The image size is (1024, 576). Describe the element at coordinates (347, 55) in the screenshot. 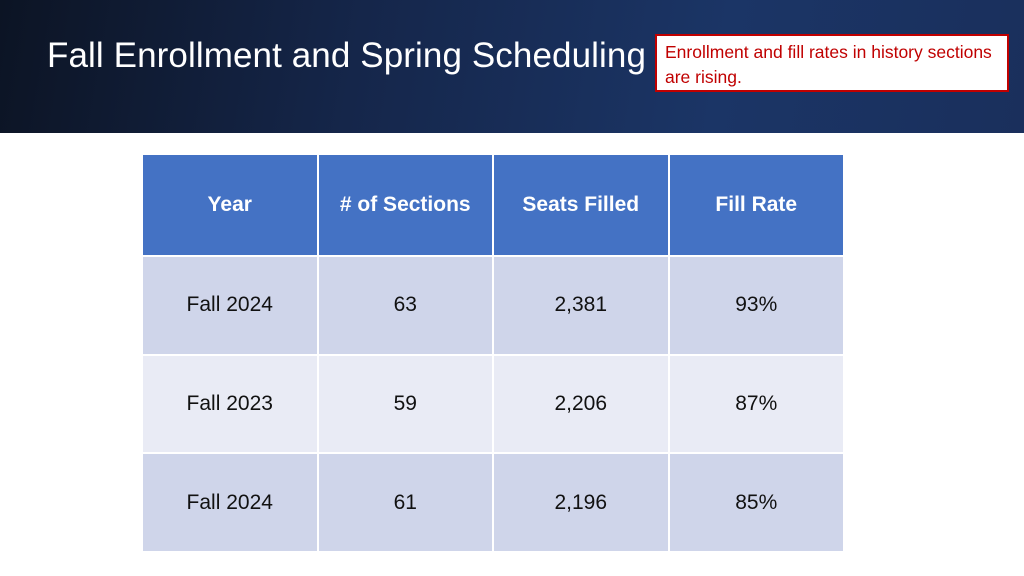

I see `slide-title: Fall Enrollment and Spring Scheduling` at that location.